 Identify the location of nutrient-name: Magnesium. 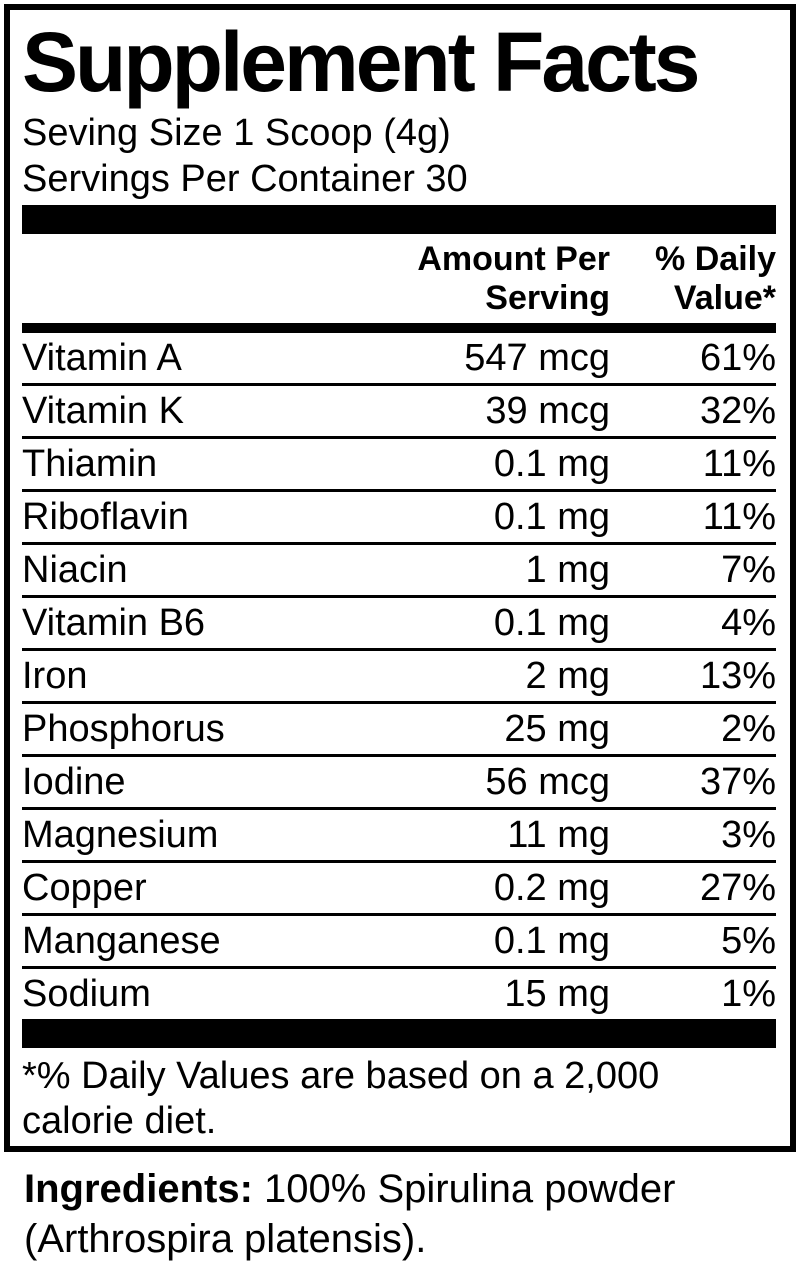
(120, 834).